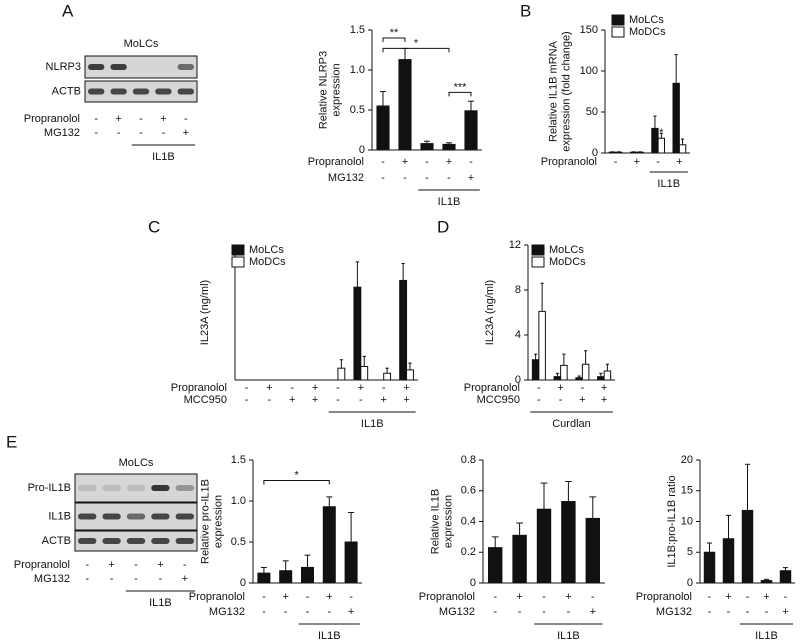 This screenshot has width=800, height=642. Describe the element at coordinates (238, 460) in the screenshot. I see `y-tick-label: 1.5` at that location.